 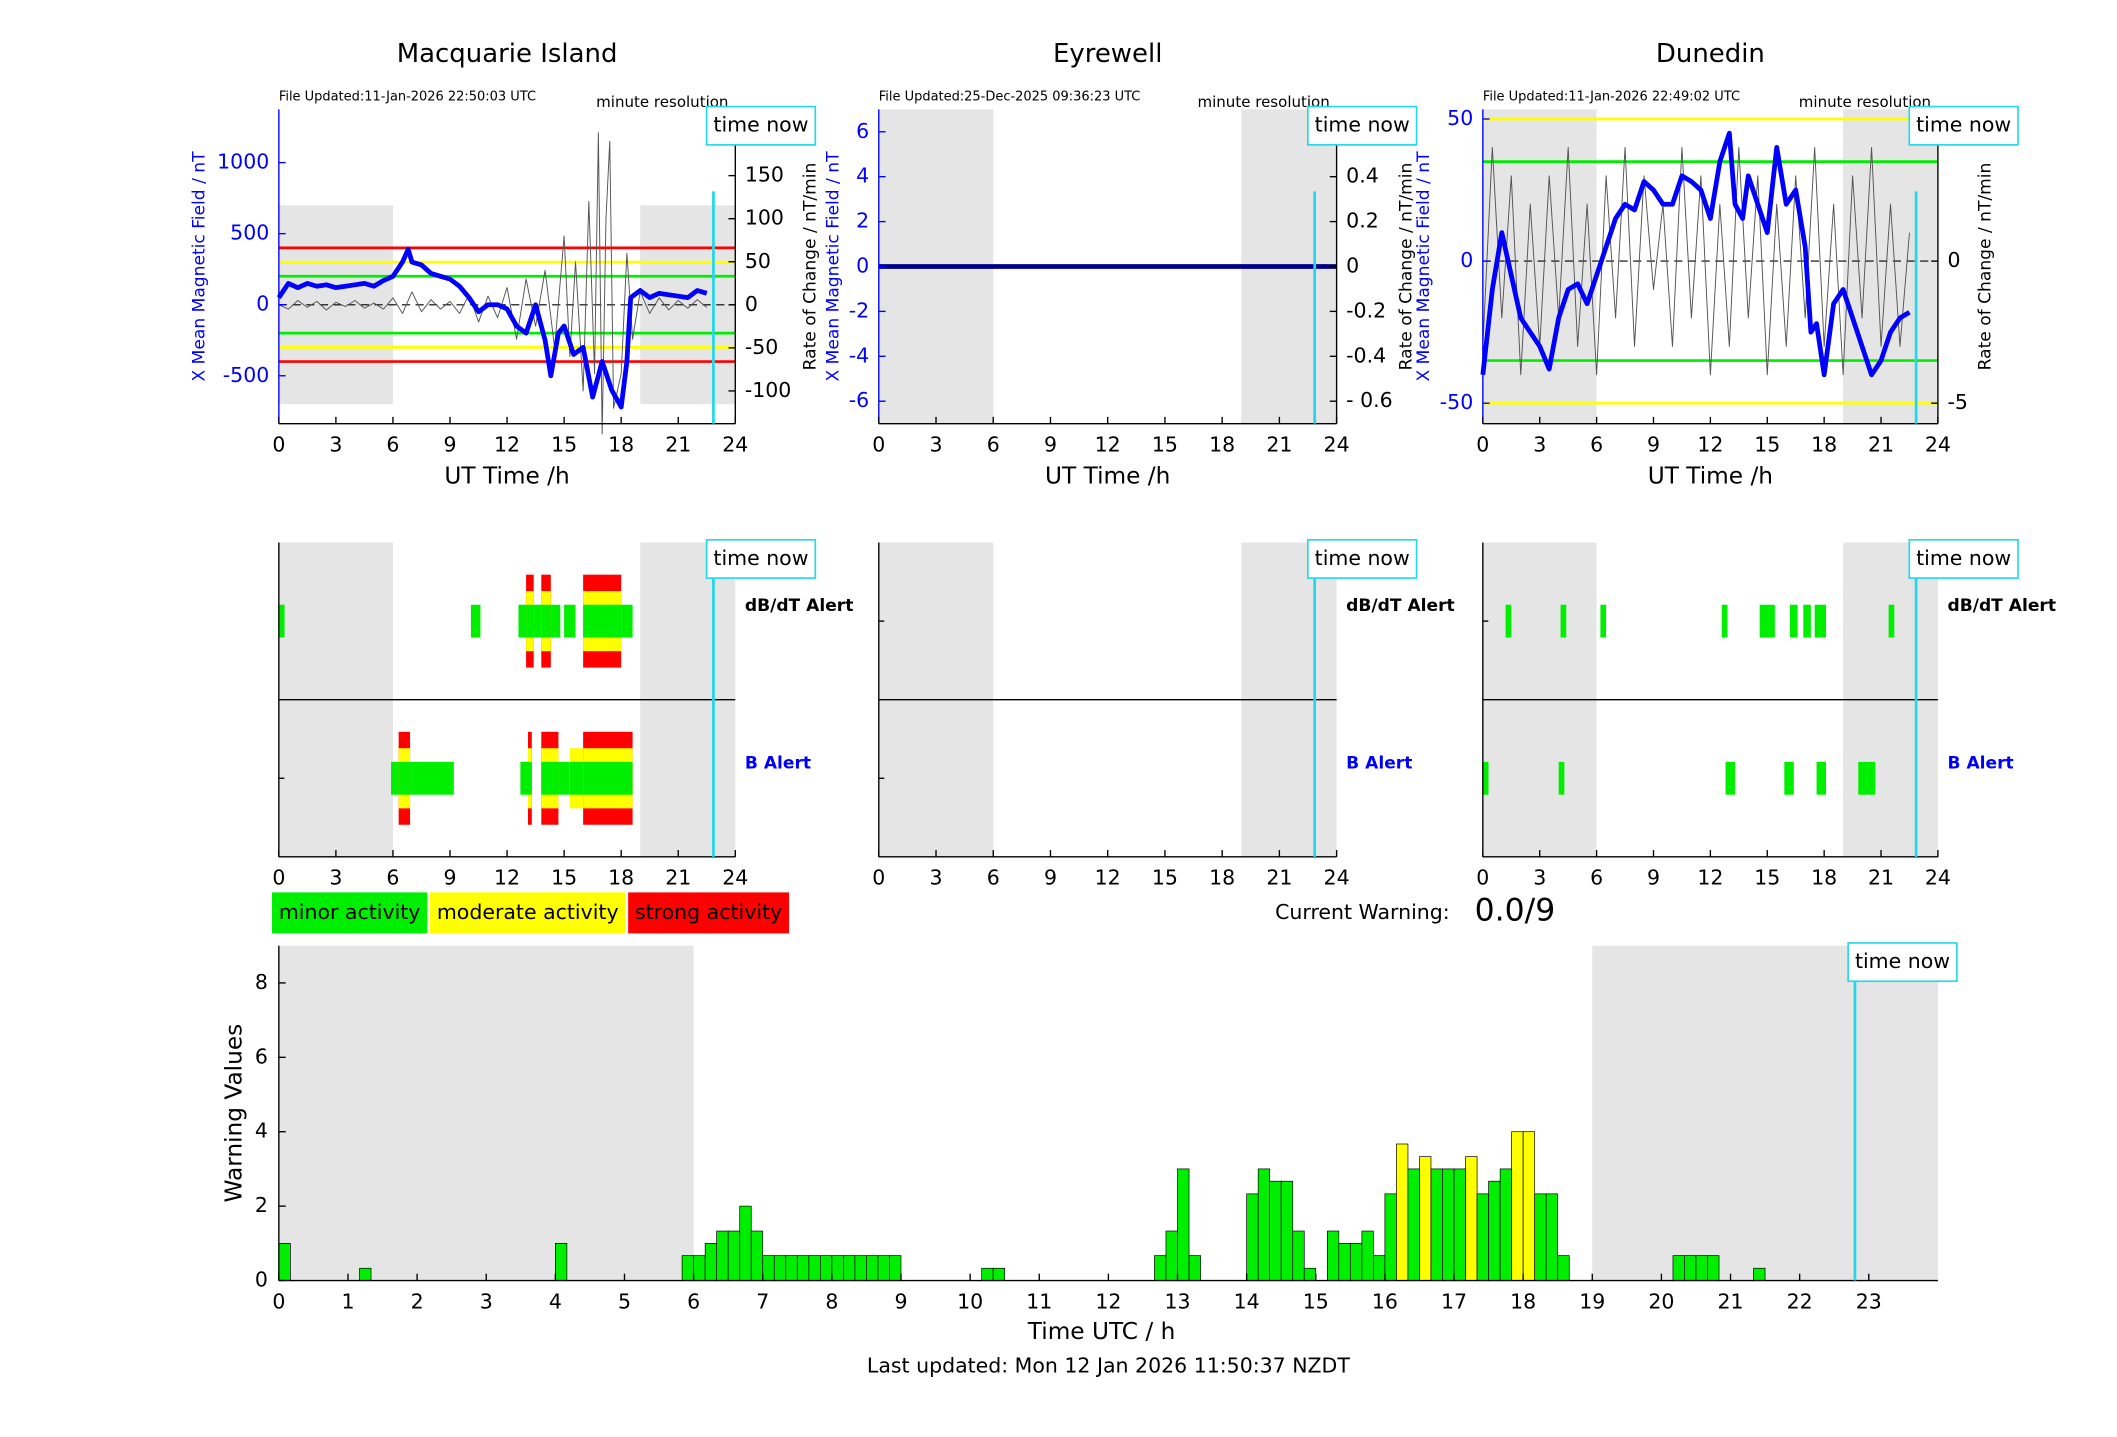 What do you see at coordinates (1710, 475) in the screenshot?
I see `x-axis-label: UT Time /h` at bounding box center [1710, 475].